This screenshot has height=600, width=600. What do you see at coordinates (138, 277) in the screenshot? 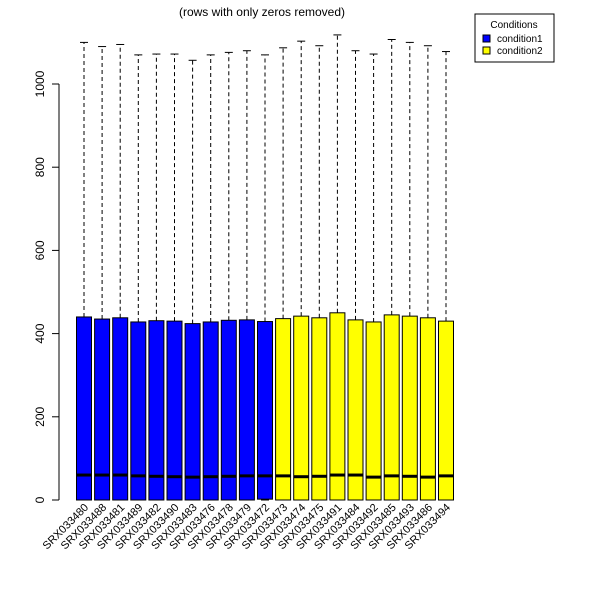
I see `box-SRX033489` at bounding box center [138, 277].